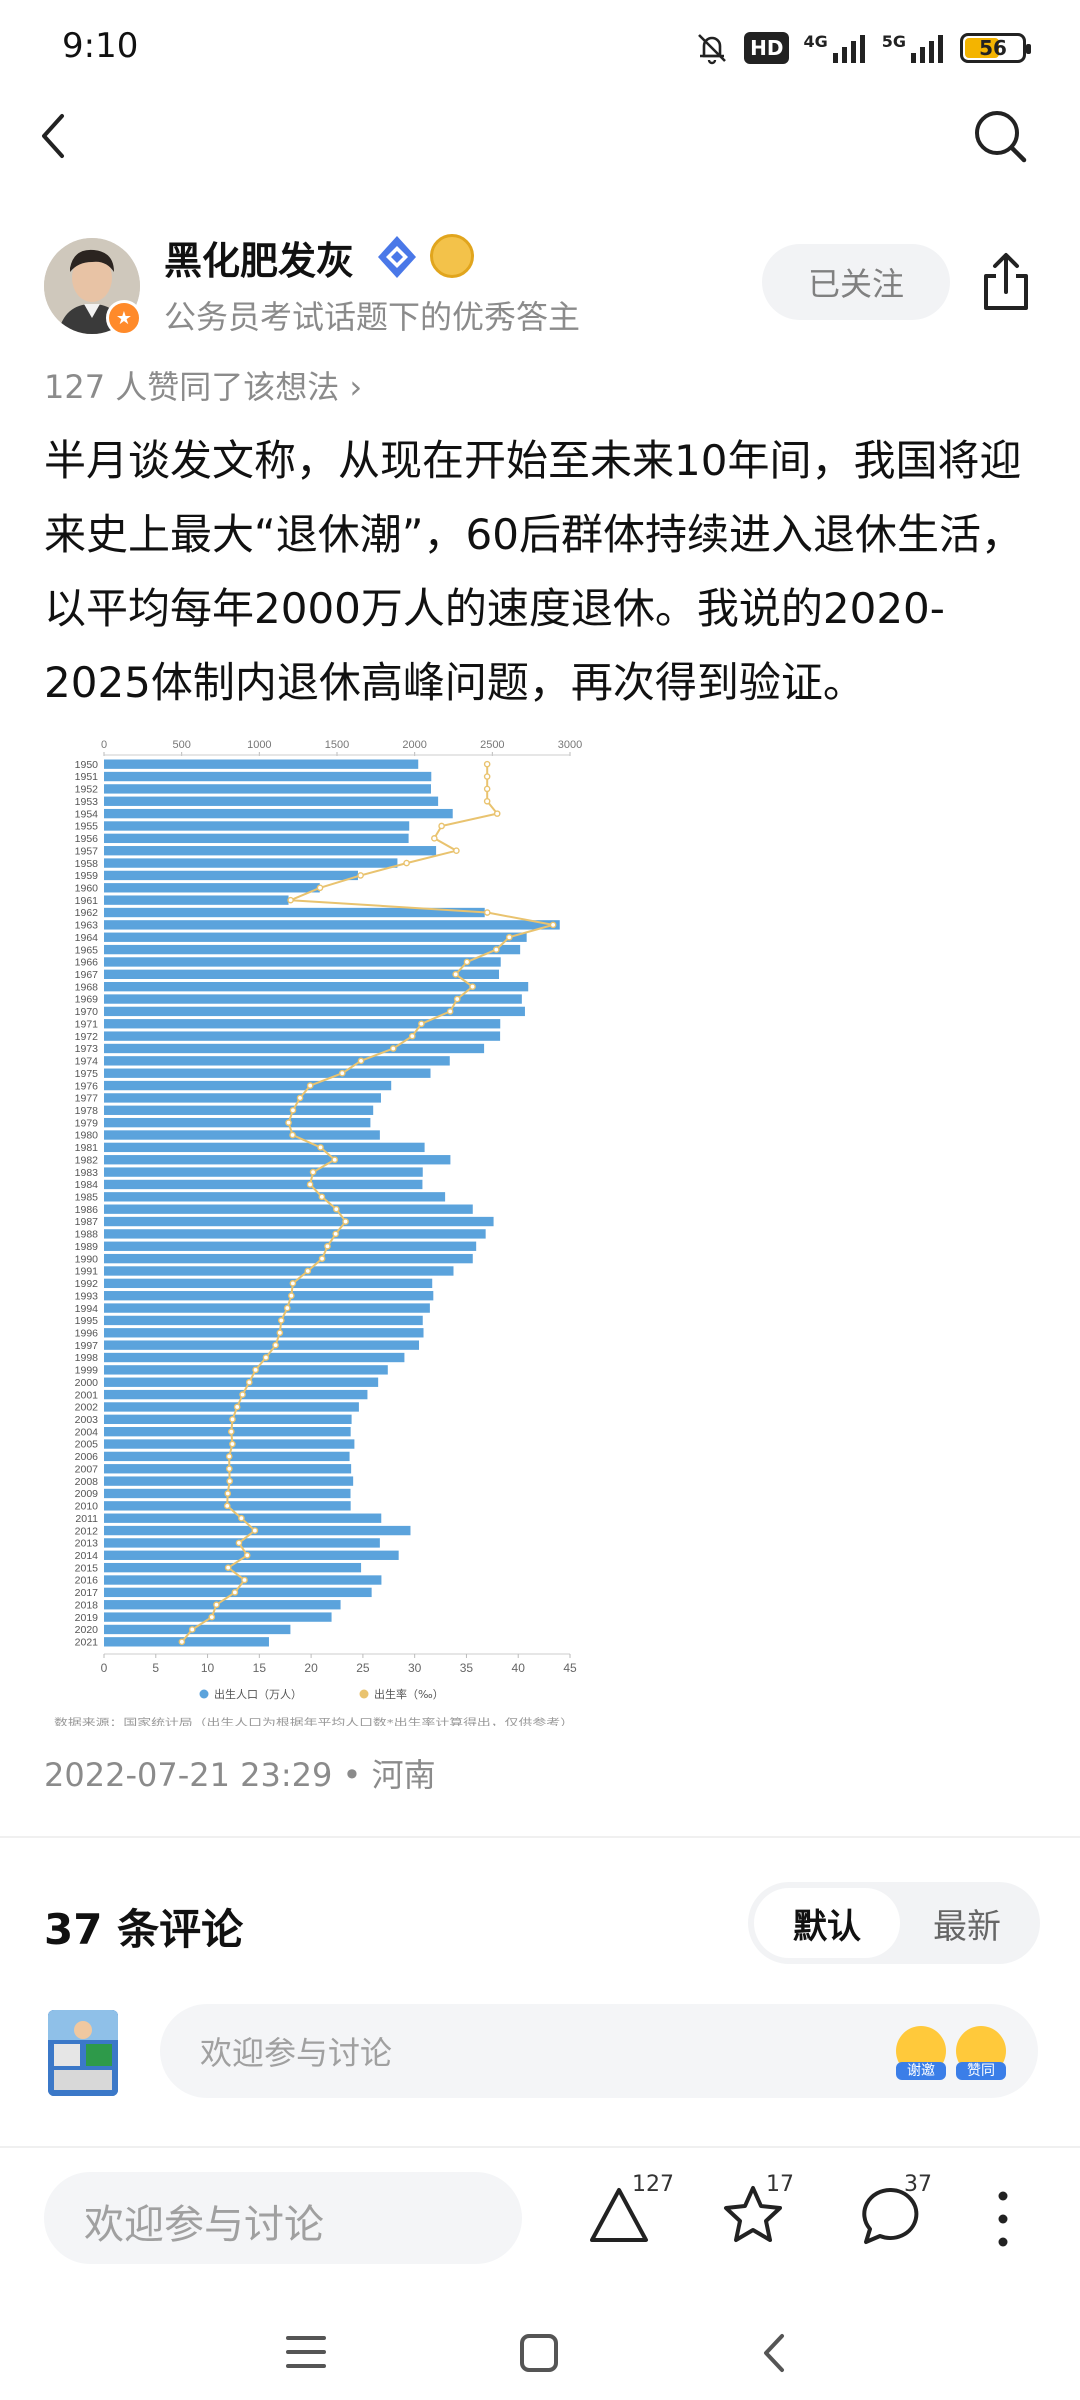  I want to click on post-meta: 2022-07-21 23:29 • 河南, so click(240, 1775).